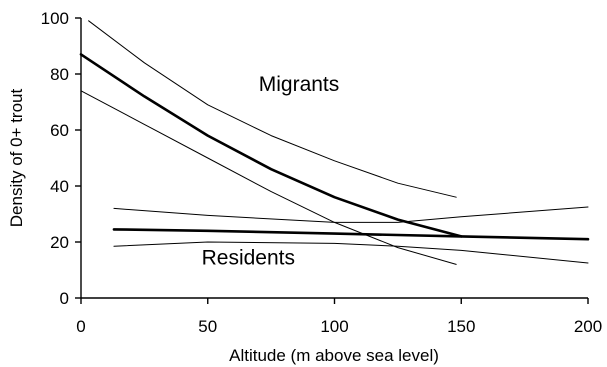 This screenshot has width=607, height=367. What do you see at coordinates (334, 326) in the screenshot?
I see `x-tick-label: 100` at bounding box center [334, 326].